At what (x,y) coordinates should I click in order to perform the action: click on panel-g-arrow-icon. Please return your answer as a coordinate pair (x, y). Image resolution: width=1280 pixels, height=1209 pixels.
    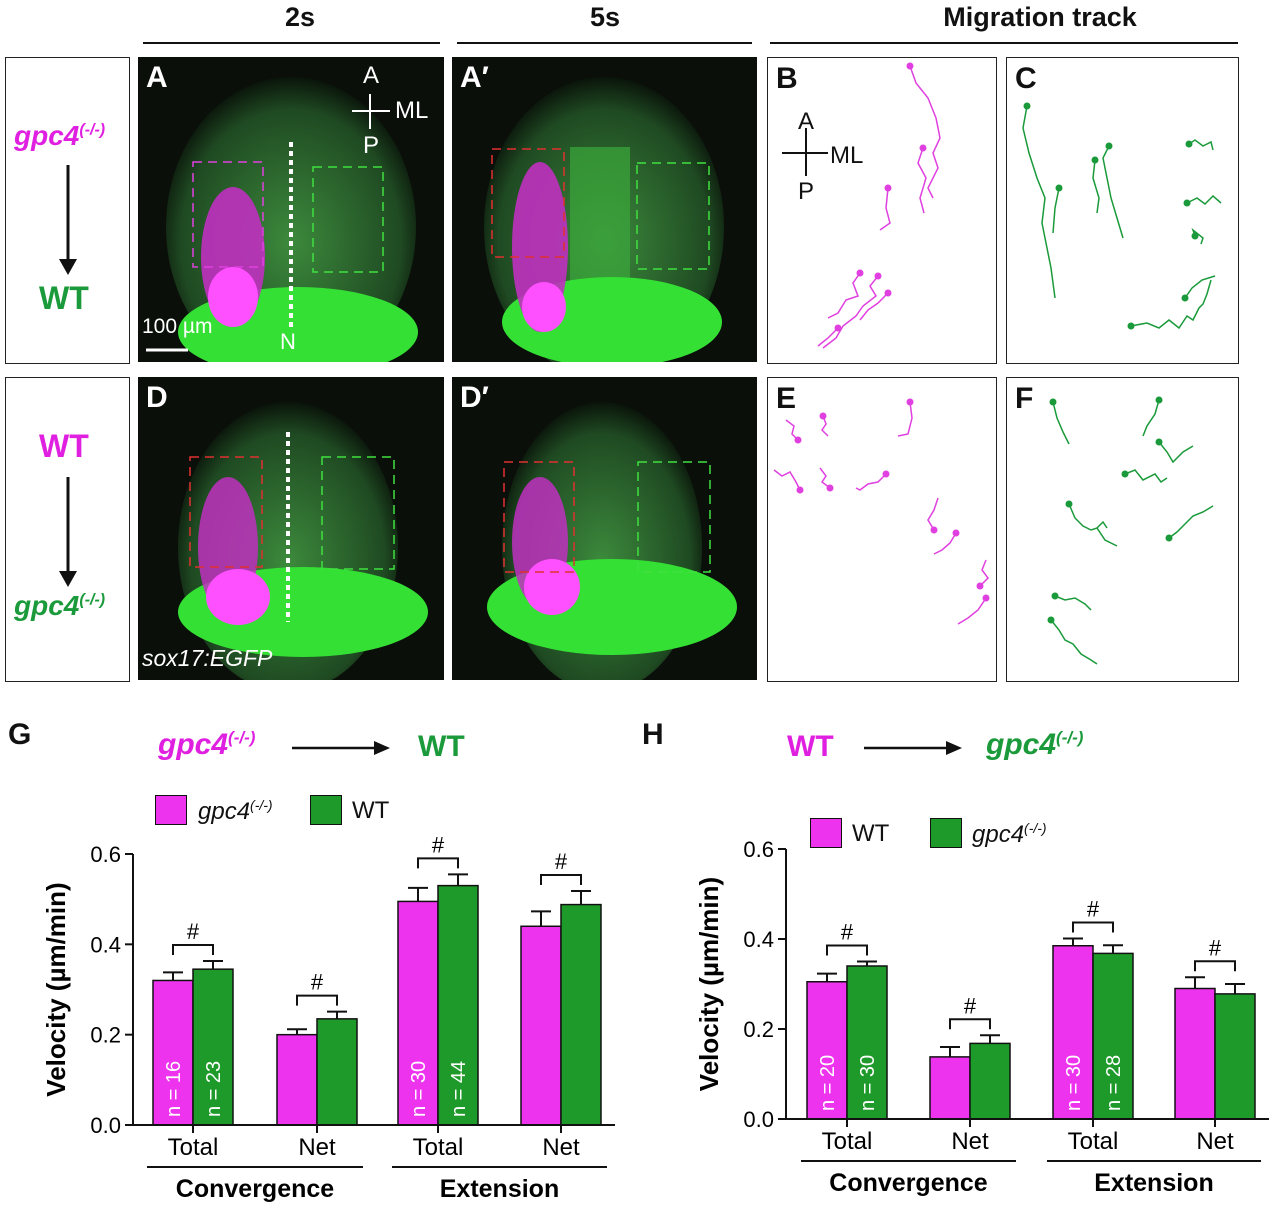
    Looking at the image, I should click on (341, 748).